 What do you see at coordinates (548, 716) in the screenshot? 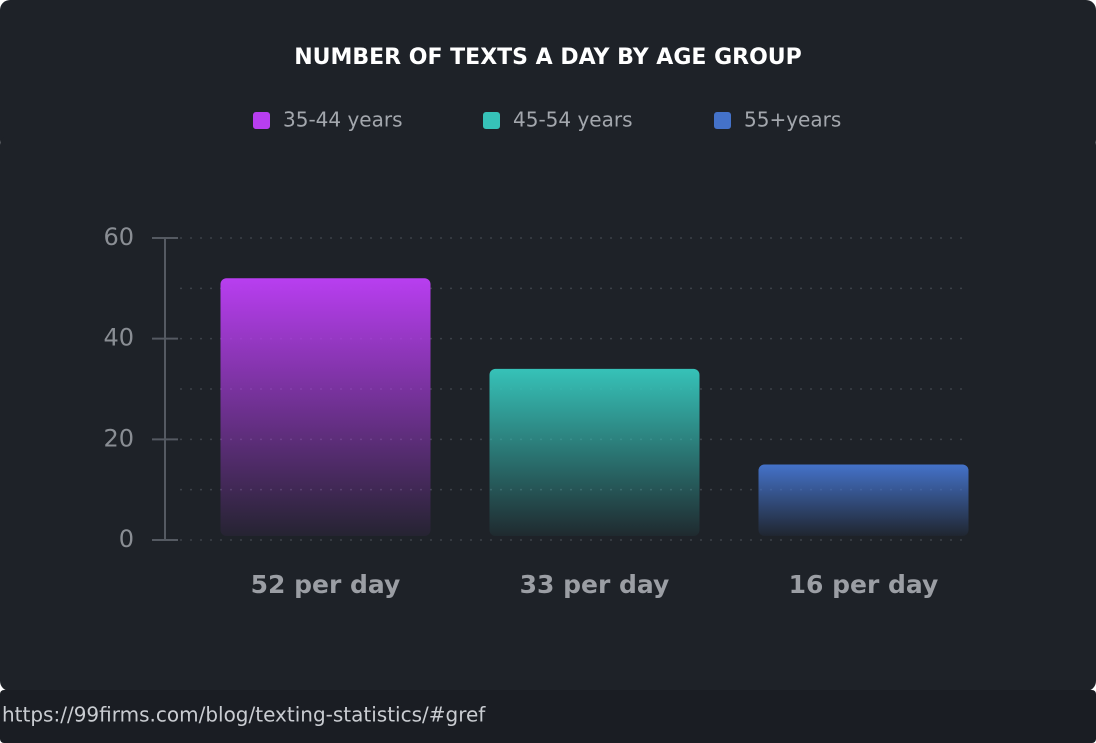
I see `source-strip` at bounding box center [548, 716].